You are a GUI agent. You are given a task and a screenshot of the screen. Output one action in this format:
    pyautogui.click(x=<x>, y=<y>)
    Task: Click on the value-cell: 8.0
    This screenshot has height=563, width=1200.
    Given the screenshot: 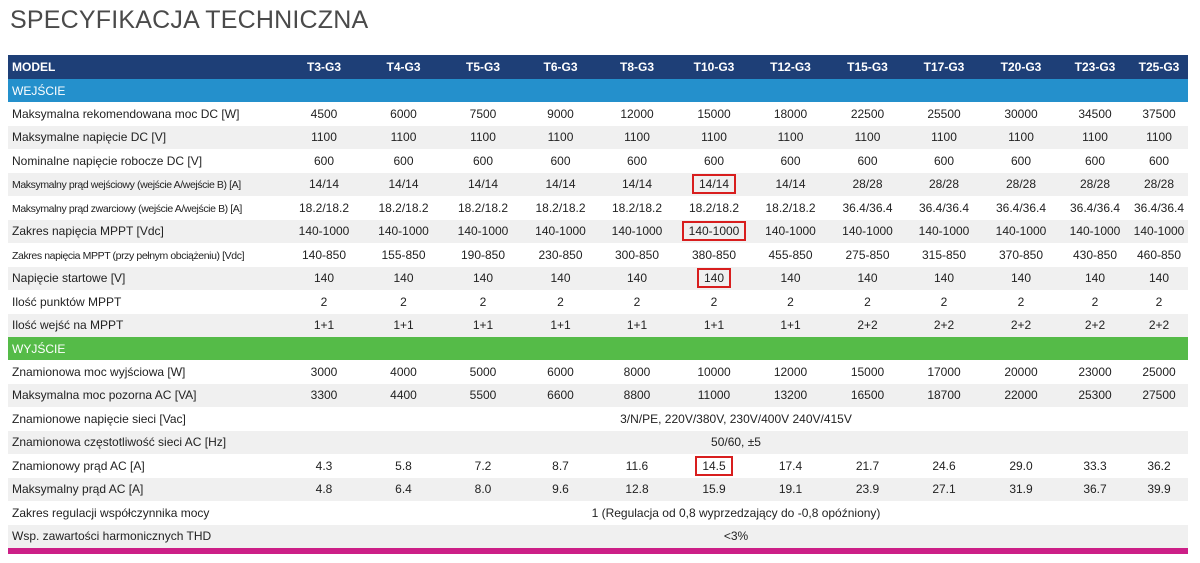 What is the action you would take?
    pyautogui.click(x=483, y=489)
    